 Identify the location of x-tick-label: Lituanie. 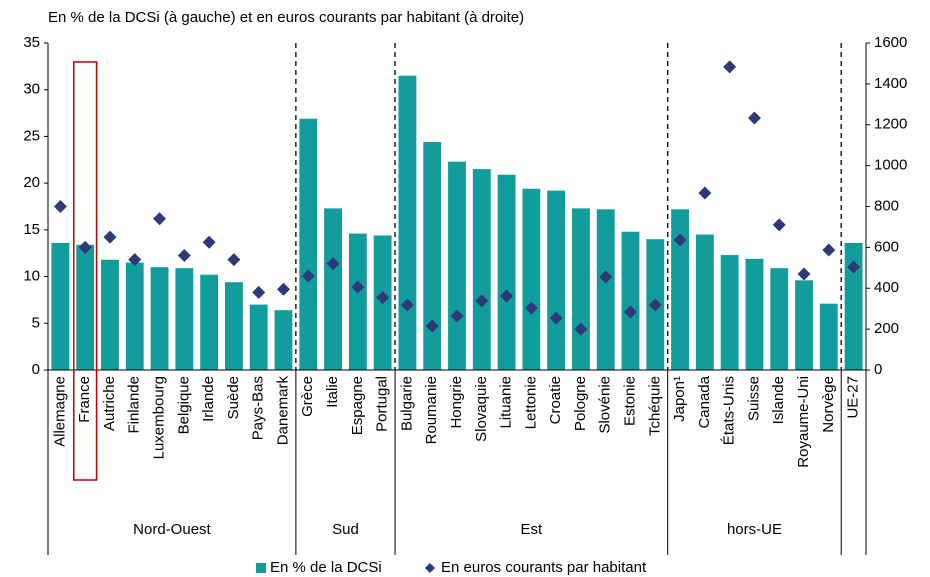
(506, 402).